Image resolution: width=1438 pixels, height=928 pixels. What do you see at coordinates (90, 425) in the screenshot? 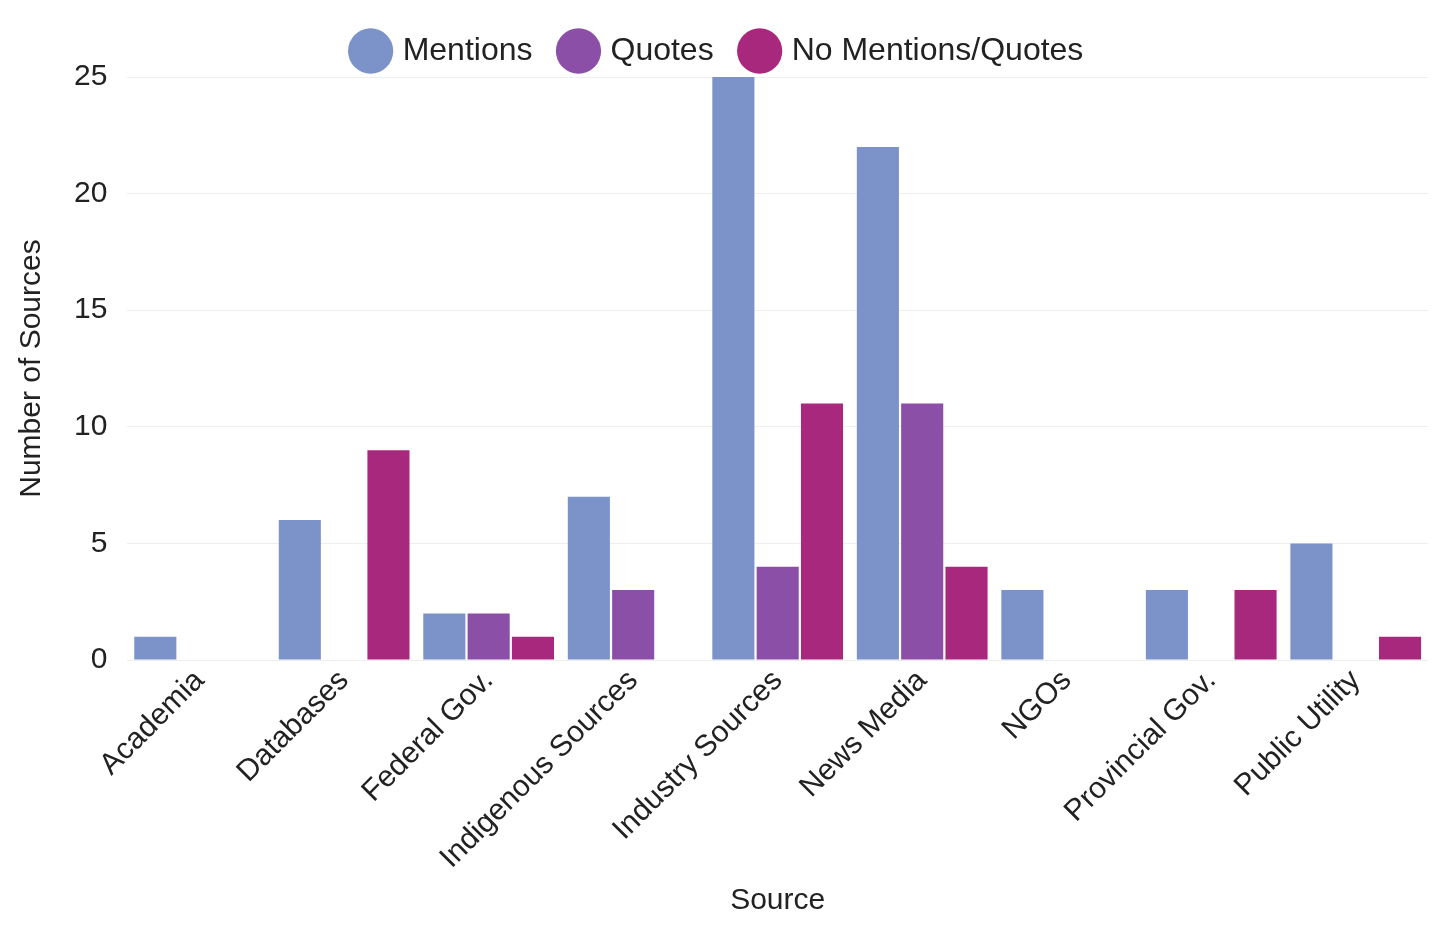
I see `y-tick-label: 10` at bounding box center [90, 425].